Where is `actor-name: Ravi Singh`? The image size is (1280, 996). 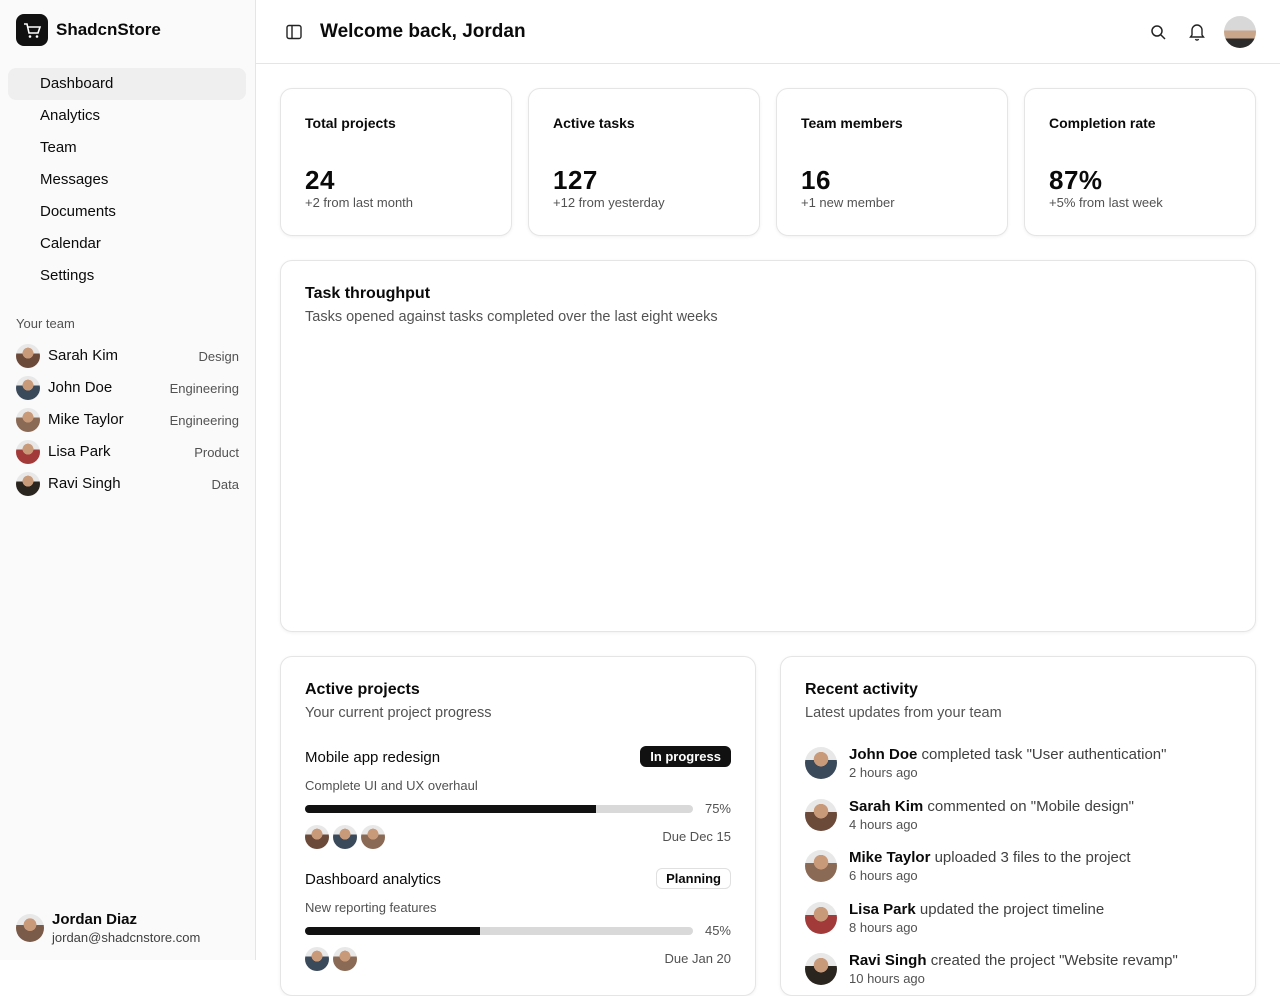 actor-name: Ravi Singh is located at coordinates (888, 960).